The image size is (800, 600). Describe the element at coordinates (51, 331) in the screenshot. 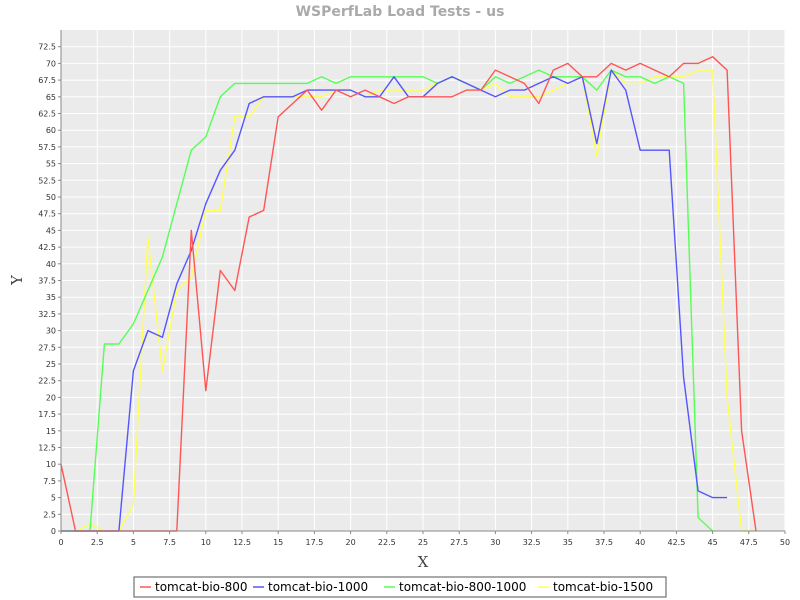

I see `y-tick-label: 30` at that location.